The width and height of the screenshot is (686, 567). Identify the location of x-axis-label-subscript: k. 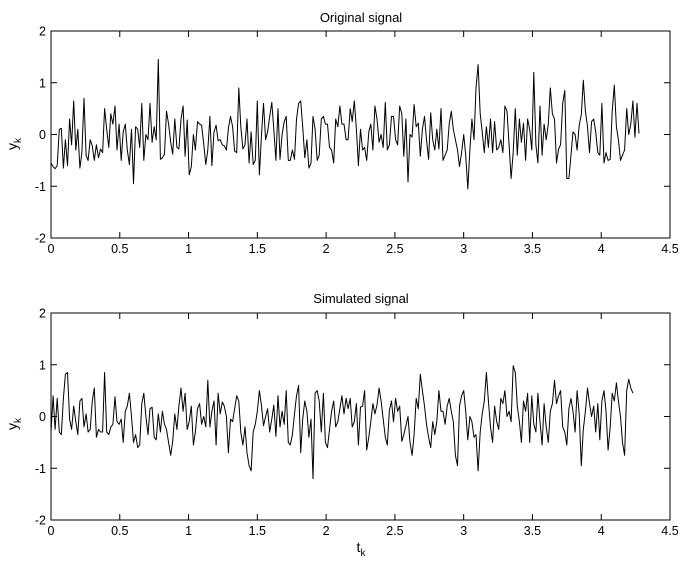
(363, 553).